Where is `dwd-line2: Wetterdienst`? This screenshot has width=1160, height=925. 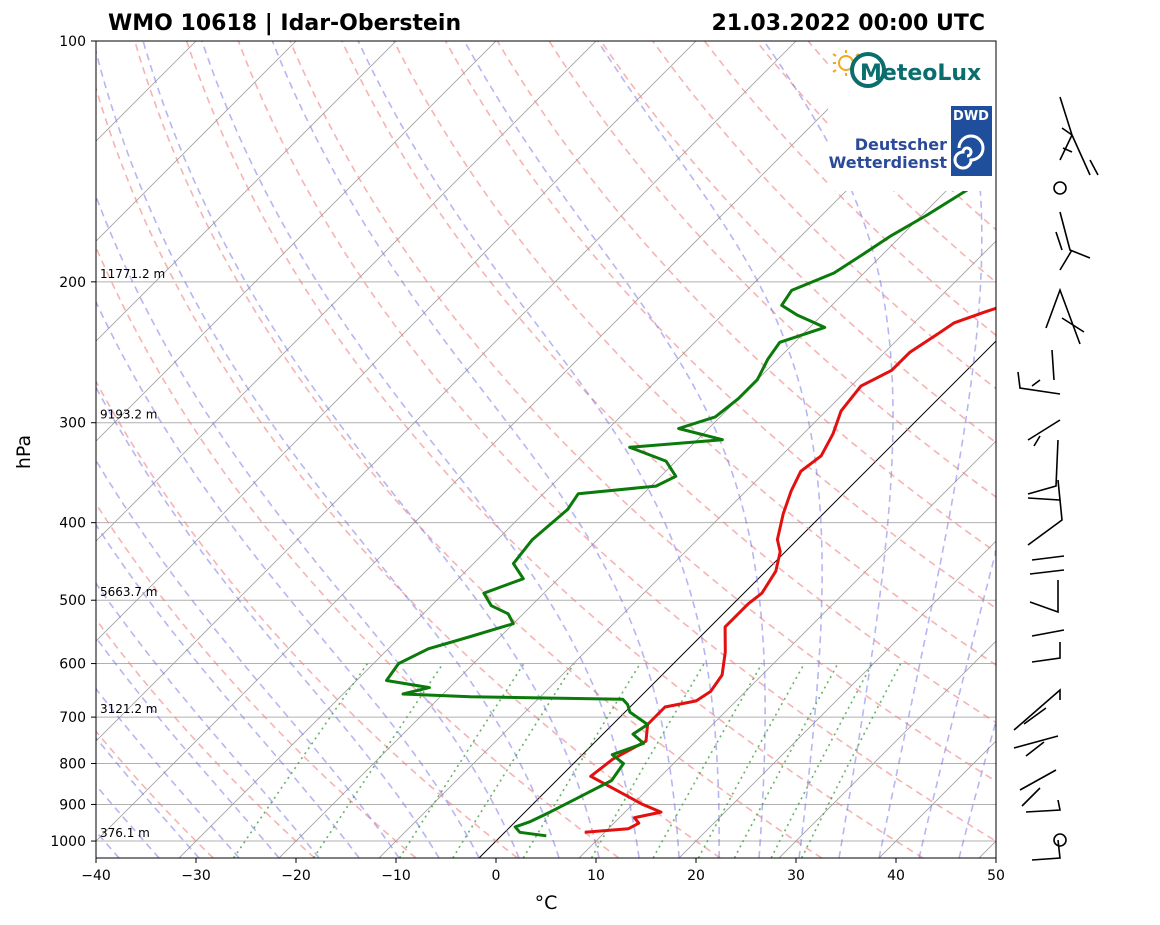 dwd-line2: Wetterdienst is located at coordinates (888, 162).